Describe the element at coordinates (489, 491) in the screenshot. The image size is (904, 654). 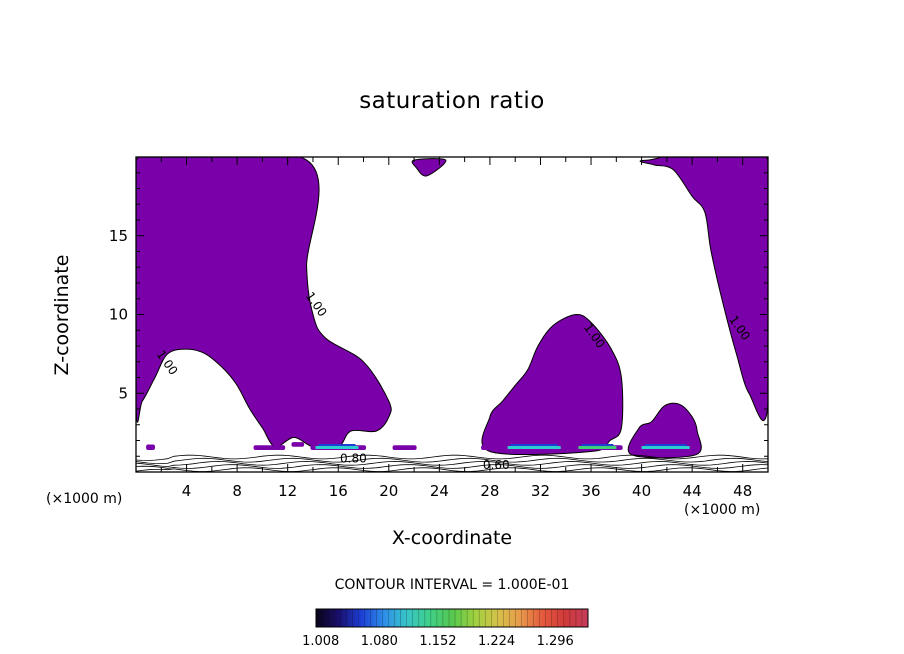
I see `x-tick-label: 28` at that location.